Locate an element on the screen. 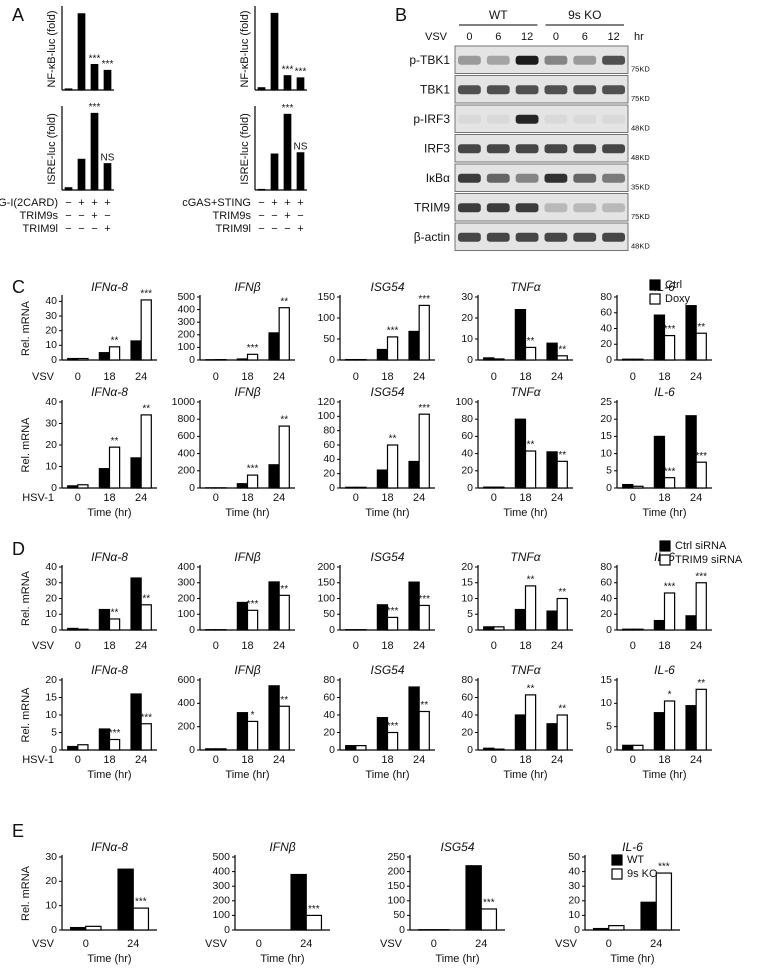 This screenshot has height=968, width=777. row-label: VSV is located at coordinates (43, 944).